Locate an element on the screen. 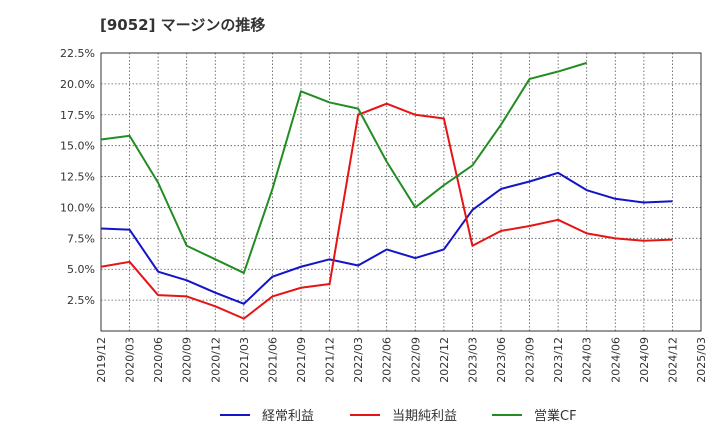 The height and width of the screenshot is (440, 720). x-tick-label: 2022/06 is located at coordinates (387, 360).